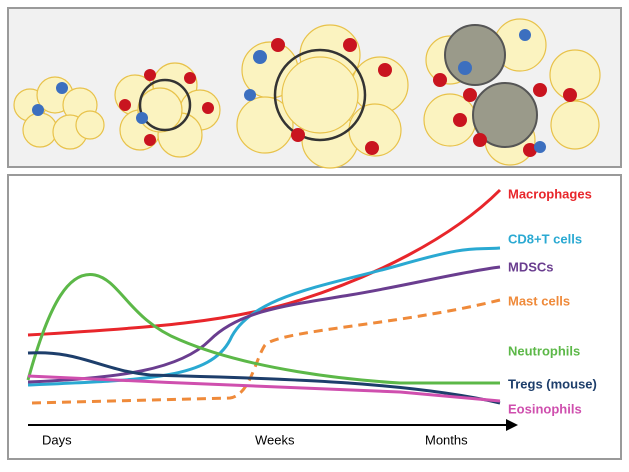 This screenshot has width=629, height=472. What do you see at coordinates (531, 266) in the screenshot?
I see `legend-label: MDSCs` at bounding box center [531, 266].